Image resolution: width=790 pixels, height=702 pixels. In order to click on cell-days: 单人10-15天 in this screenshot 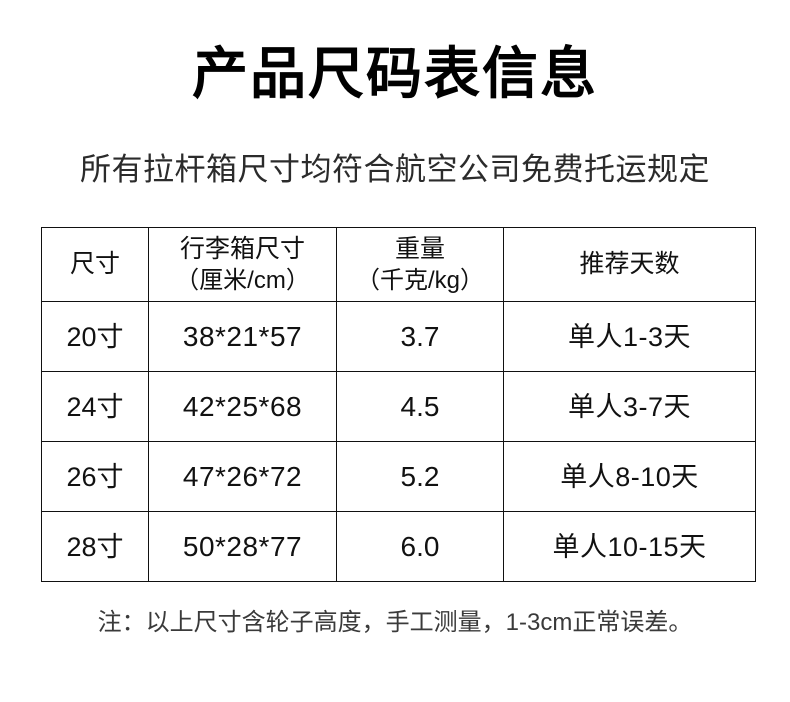, I will do `click(629, 546)`.